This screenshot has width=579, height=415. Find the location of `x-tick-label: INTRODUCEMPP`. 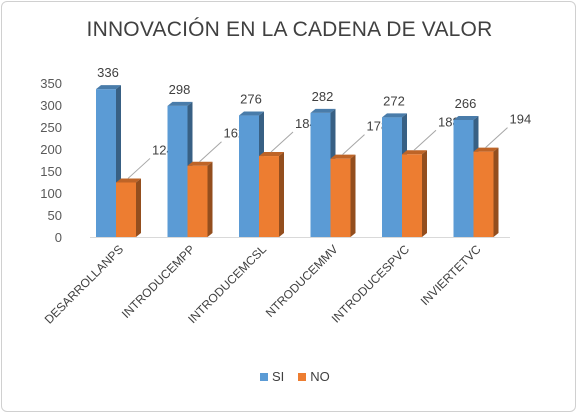

x-tick-label: INTRODUCEMPP is located at coordinates (158, 281).